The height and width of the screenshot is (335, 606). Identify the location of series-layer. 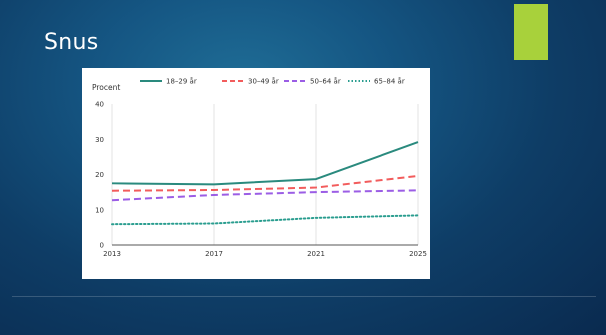
(265, 183).